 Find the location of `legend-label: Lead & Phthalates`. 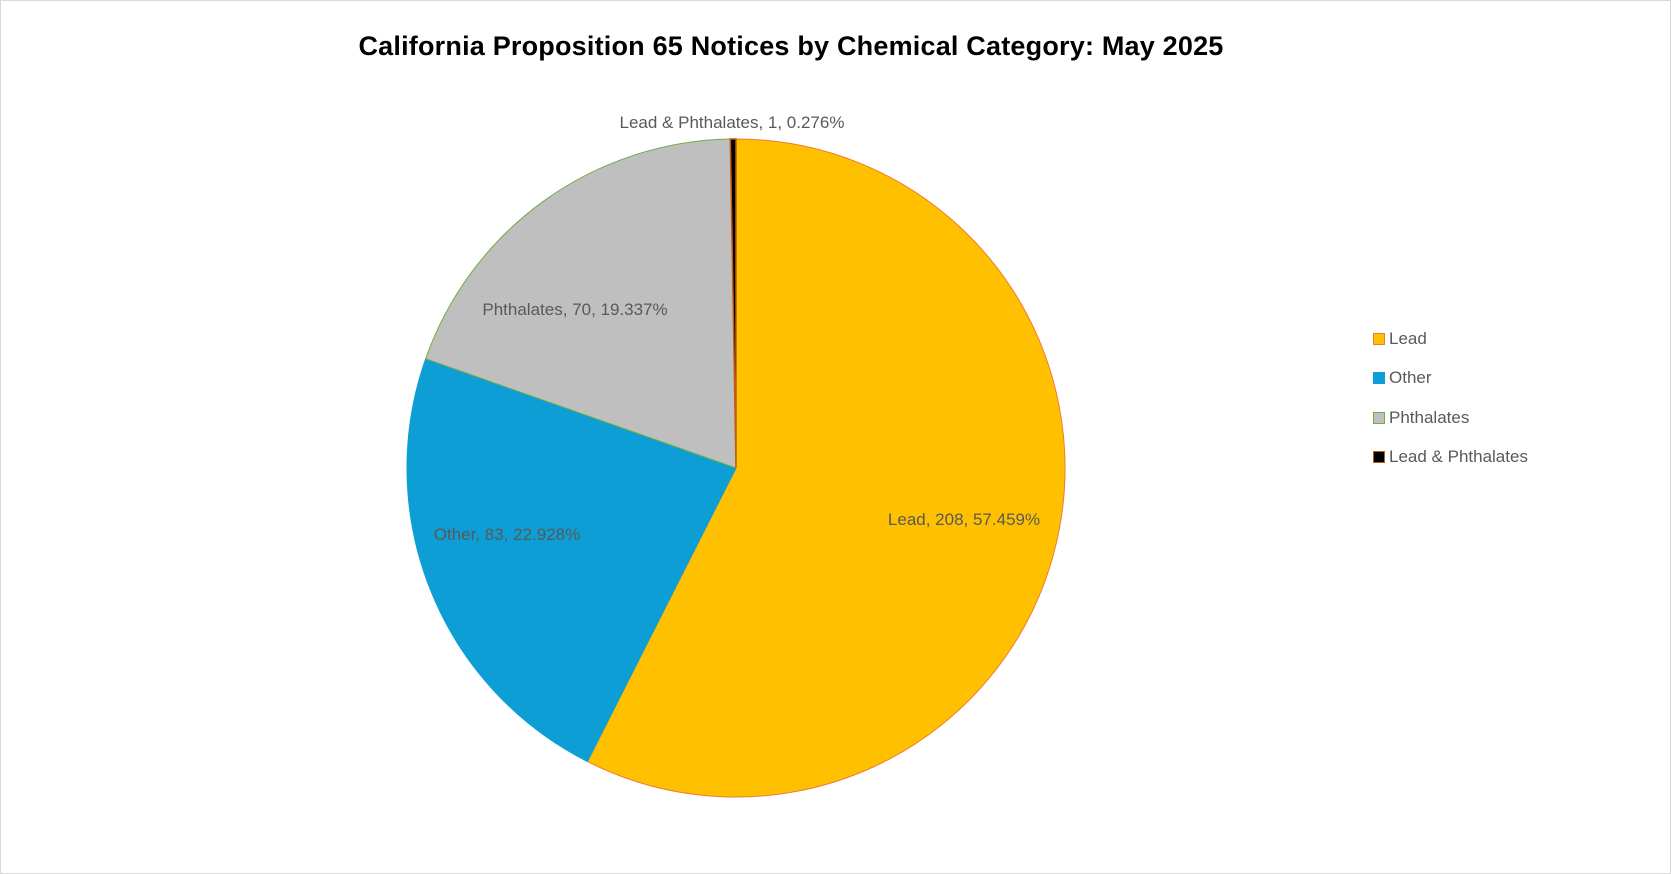

legend-label: Lead & Phthalates is located at coordinates (1458, 457).